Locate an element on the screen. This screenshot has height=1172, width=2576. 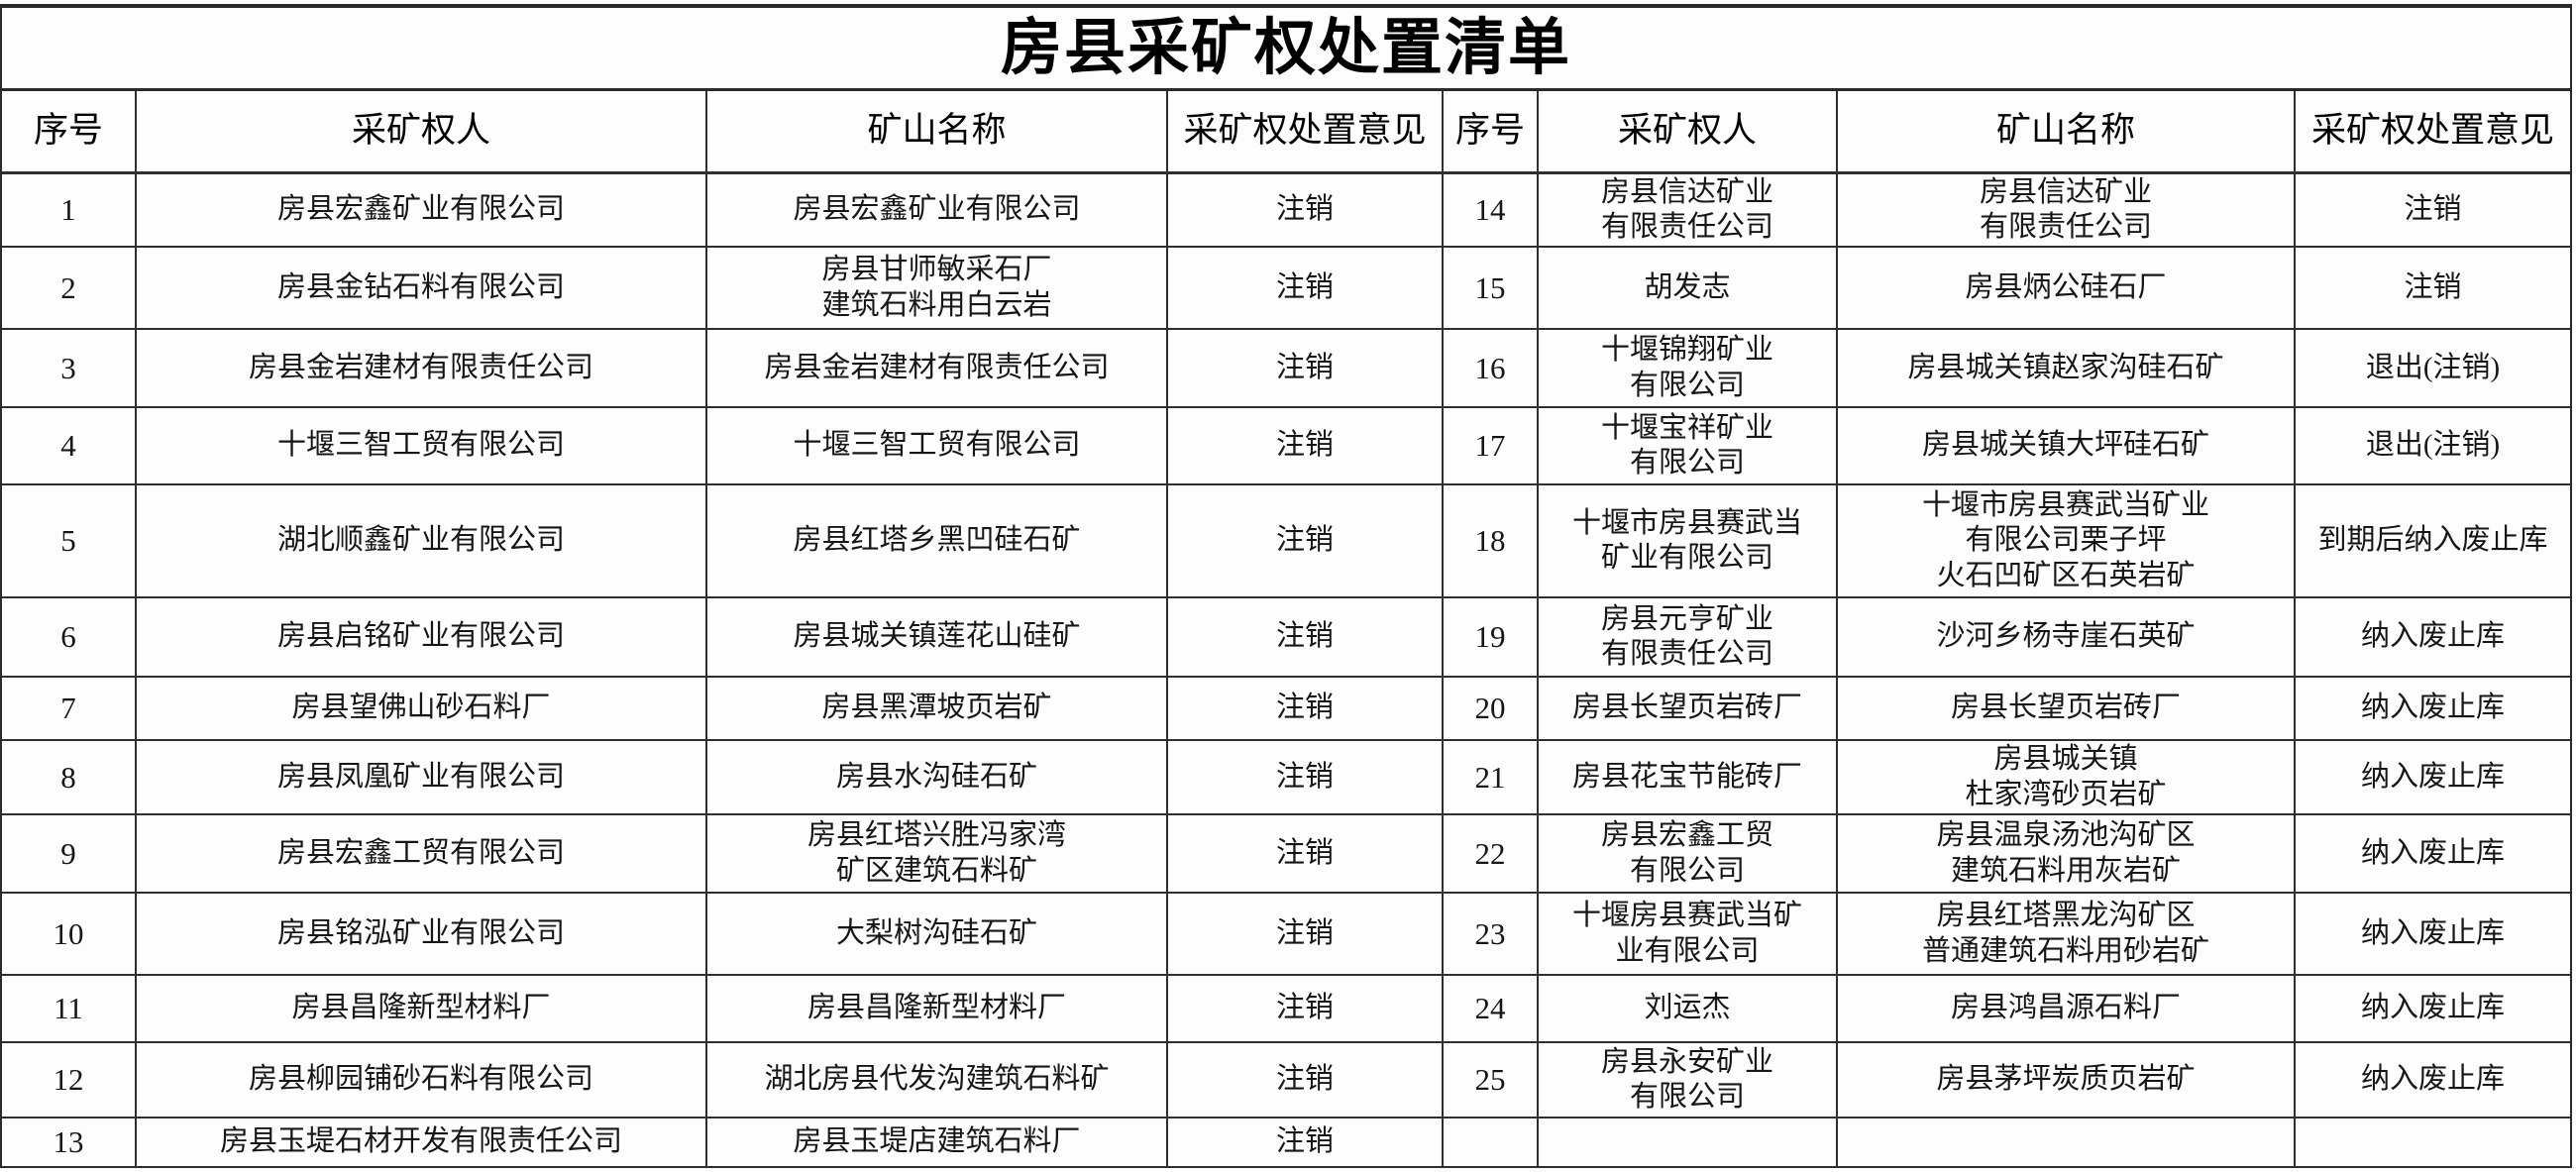
page-title: 房县采矿权处置清单 is located at coordinates (1285, 48).